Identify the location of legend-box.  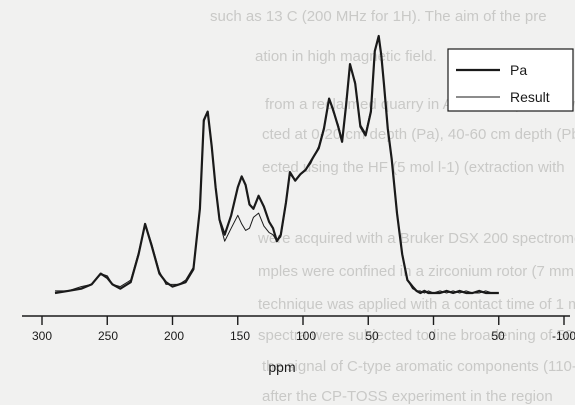
(510, 80).